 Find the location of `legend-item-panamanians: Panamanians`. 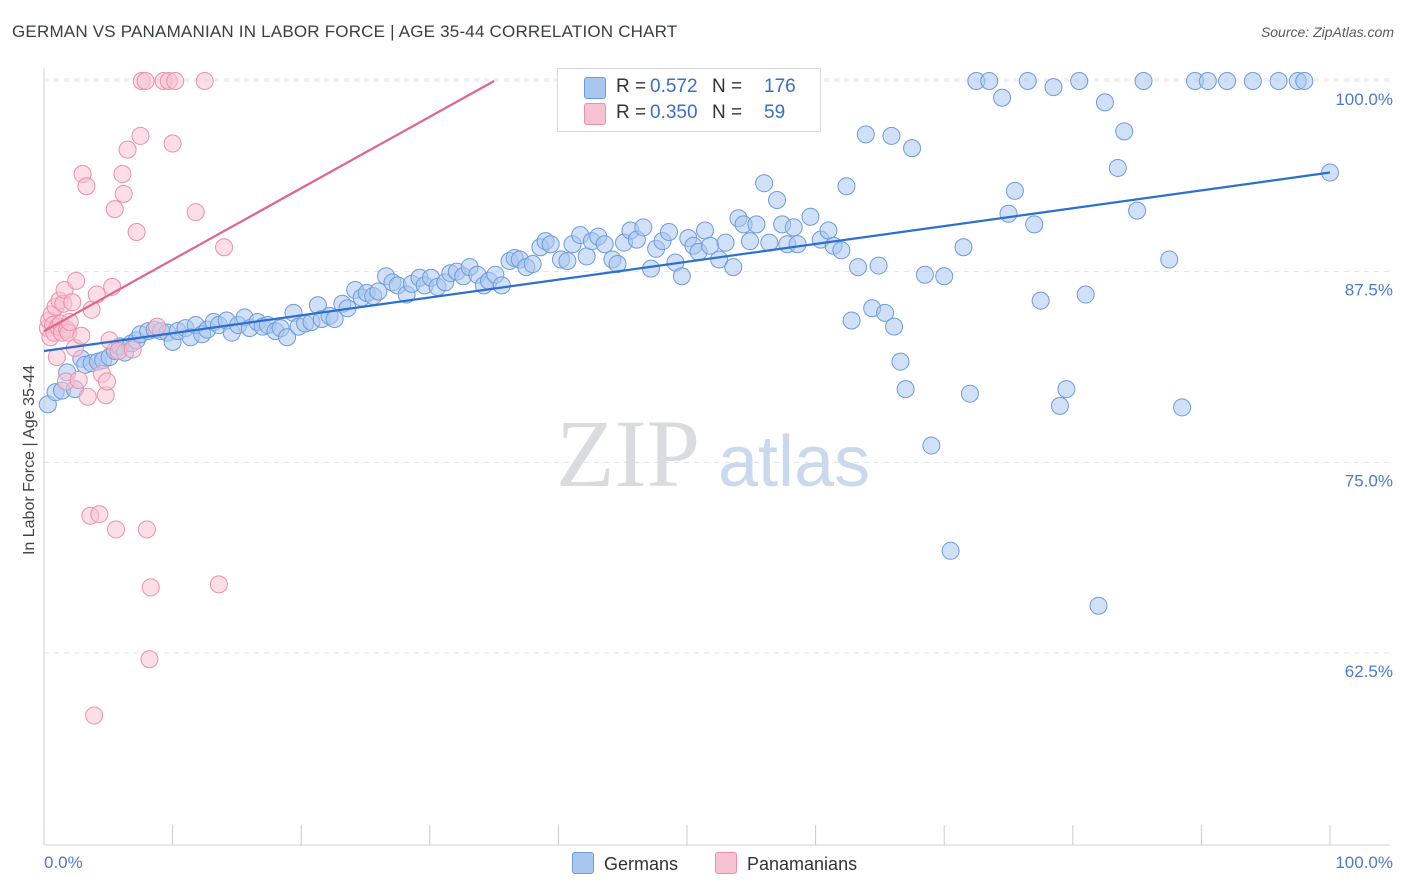

legend-item-panamanians: Panamanians is located at coordinates (786, 863).